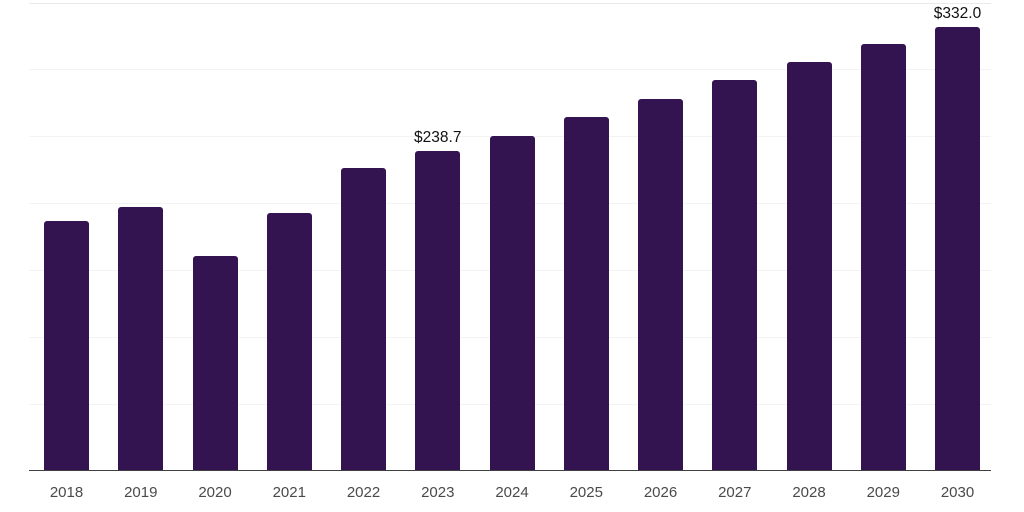 The width and height of the screenshot is (1024, 512). I want to click on bar-2023, so click(438, 311).